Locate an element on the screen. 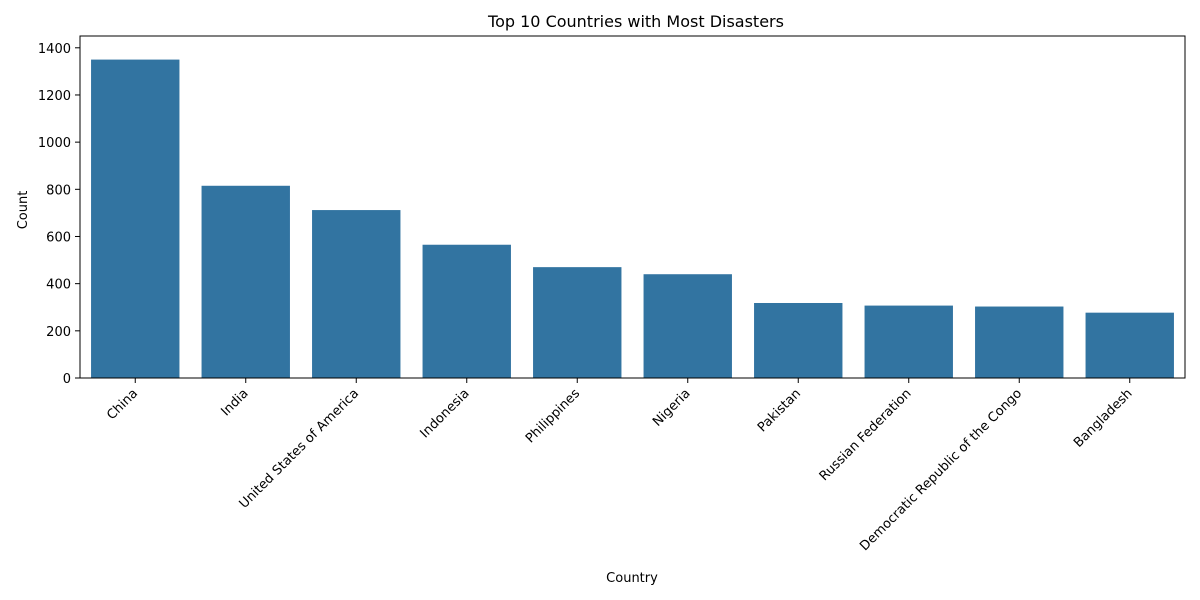 The width and height of the screenshot is (1200, 600). x-tick-label: India is located at coordinates (234, 402).